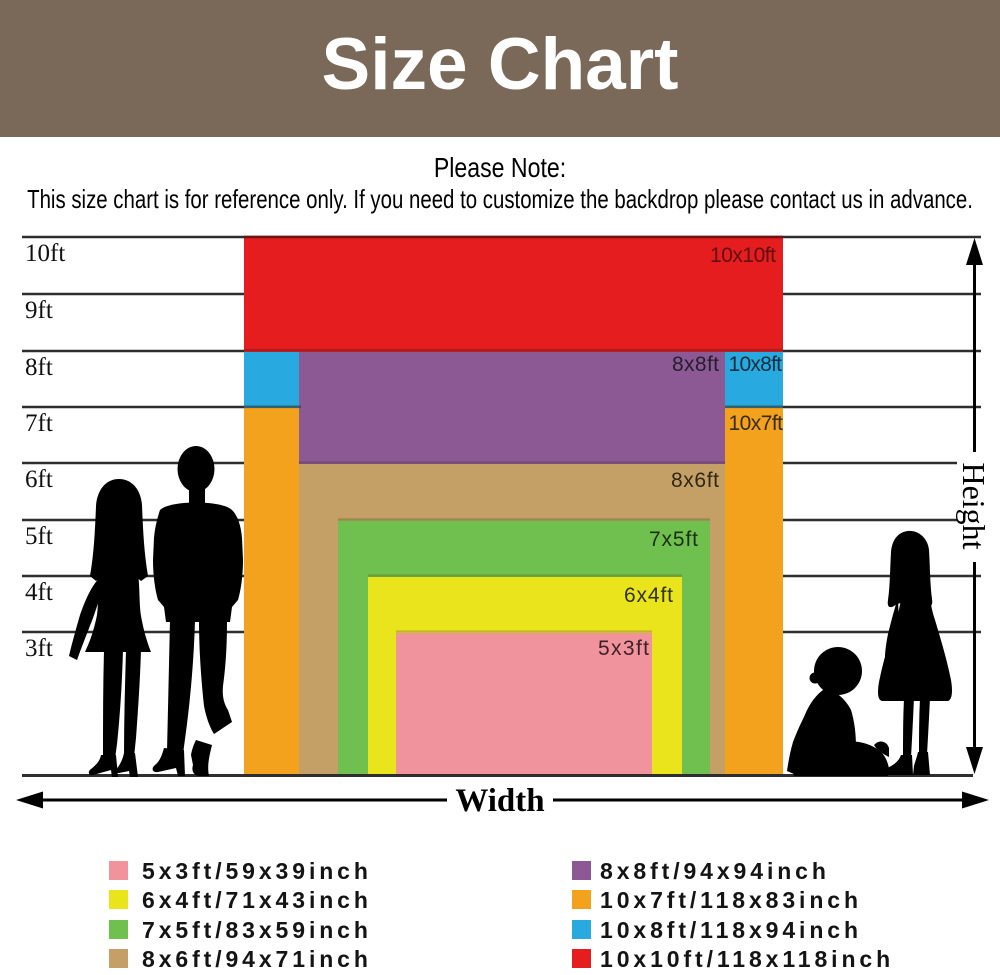  What do you see at coordinates (623, 648) in the screenshot?
I see `svg-text: 5x3ft` at bounding box center [623, 648].